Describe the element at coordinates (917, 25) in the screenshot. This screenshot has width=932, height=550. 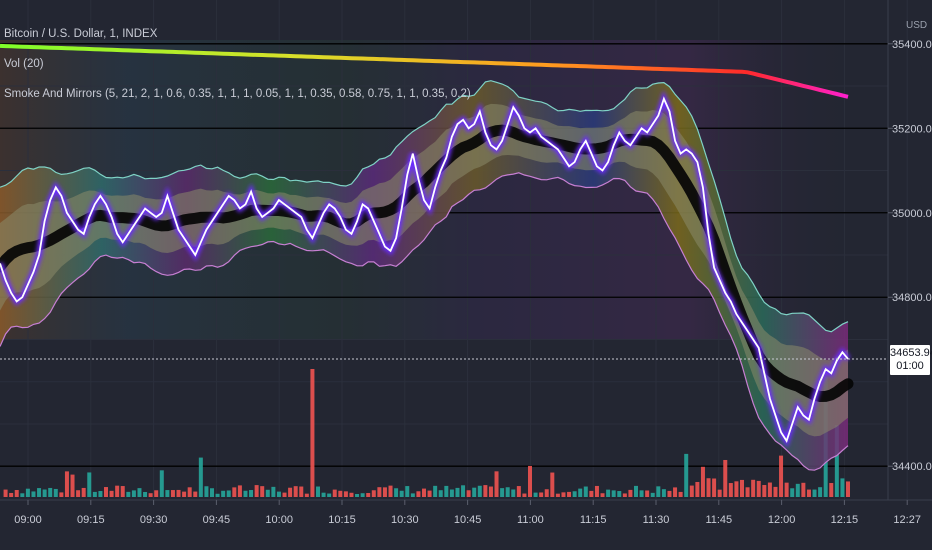
I see `currency-label: USD` at that location.